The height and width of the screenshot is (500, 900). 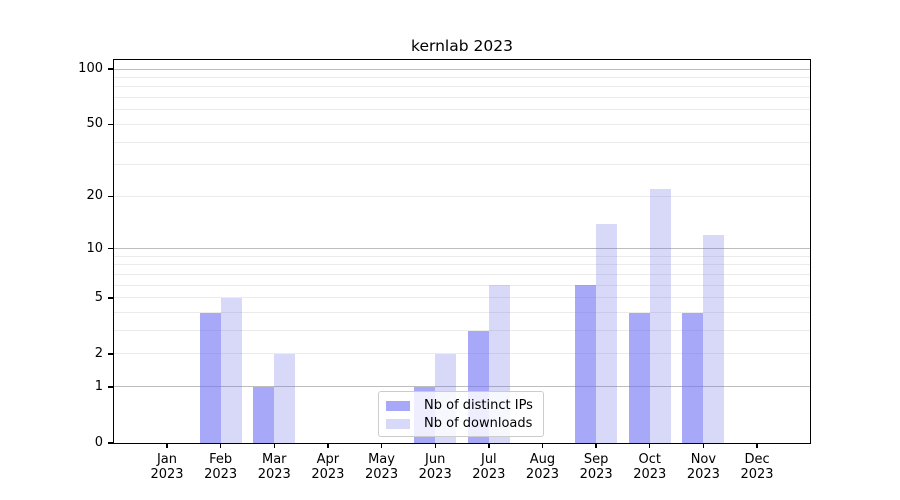 What do you see at coordinates (478, 423) in the screenshot?
I see `legend-label: Nb of downloads` at bounding box center [478, 423].